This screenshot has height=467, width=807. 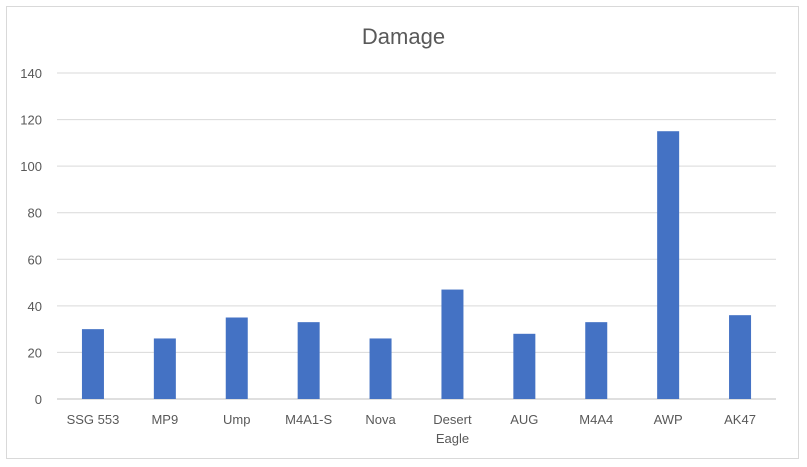 What do you see at coordinates (524, 419) in the screenshot?
I see `x-tick-label: AUG` at bounding box center [524, 419].